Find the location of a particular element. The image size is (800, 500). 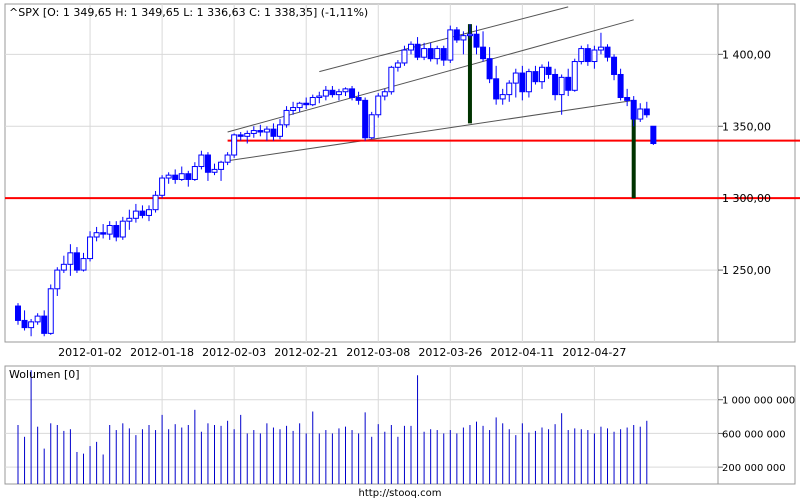

volume-grid is located at coordinates (364, 433).